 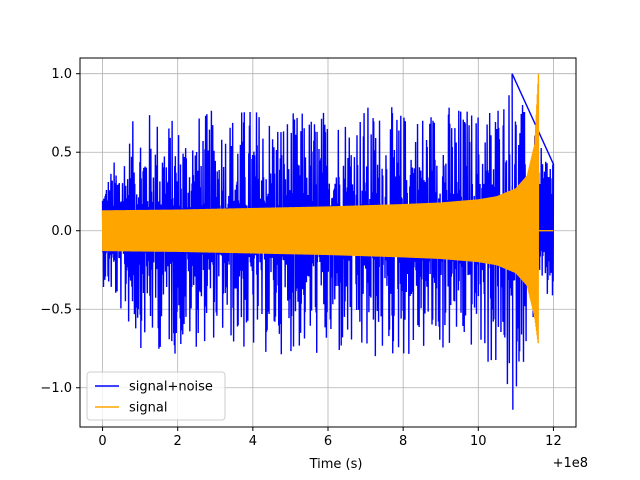 What do you see at coordinates (61, 74) in the screenshot?
I see `y-tick-label: 1.0` at bounding box center [61, 74].